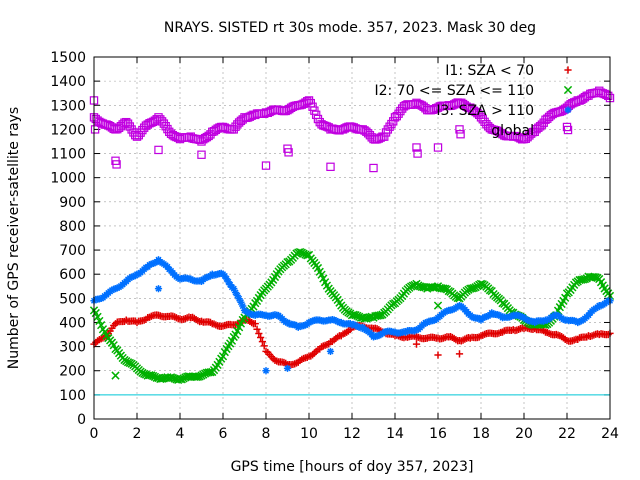  I want to click on x-tick-label: 12, so click(352, 434).